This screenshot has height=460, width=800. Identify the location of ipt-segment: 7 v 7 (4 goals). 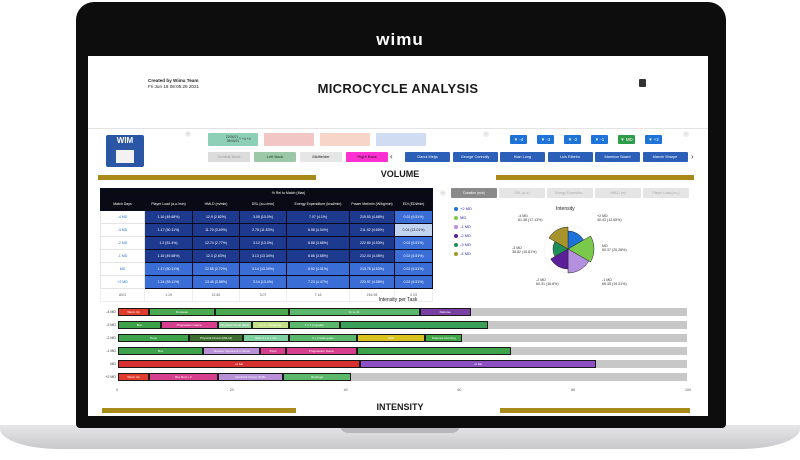
(314, 325).